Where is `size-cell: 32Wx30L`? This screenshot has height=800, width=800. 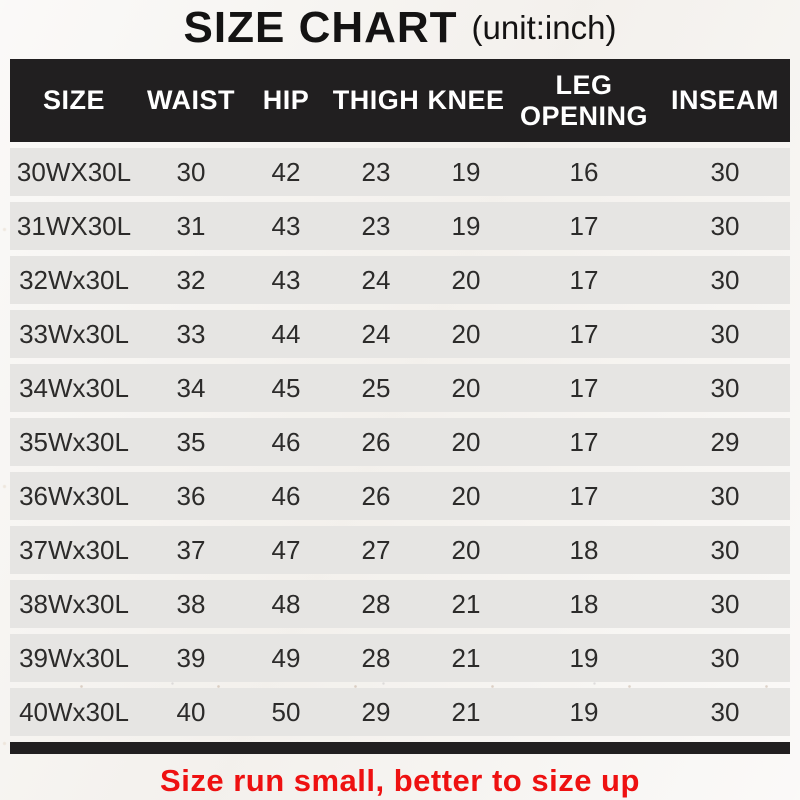 size-cell: 32Wx30L is located at coordinates (74, 280).